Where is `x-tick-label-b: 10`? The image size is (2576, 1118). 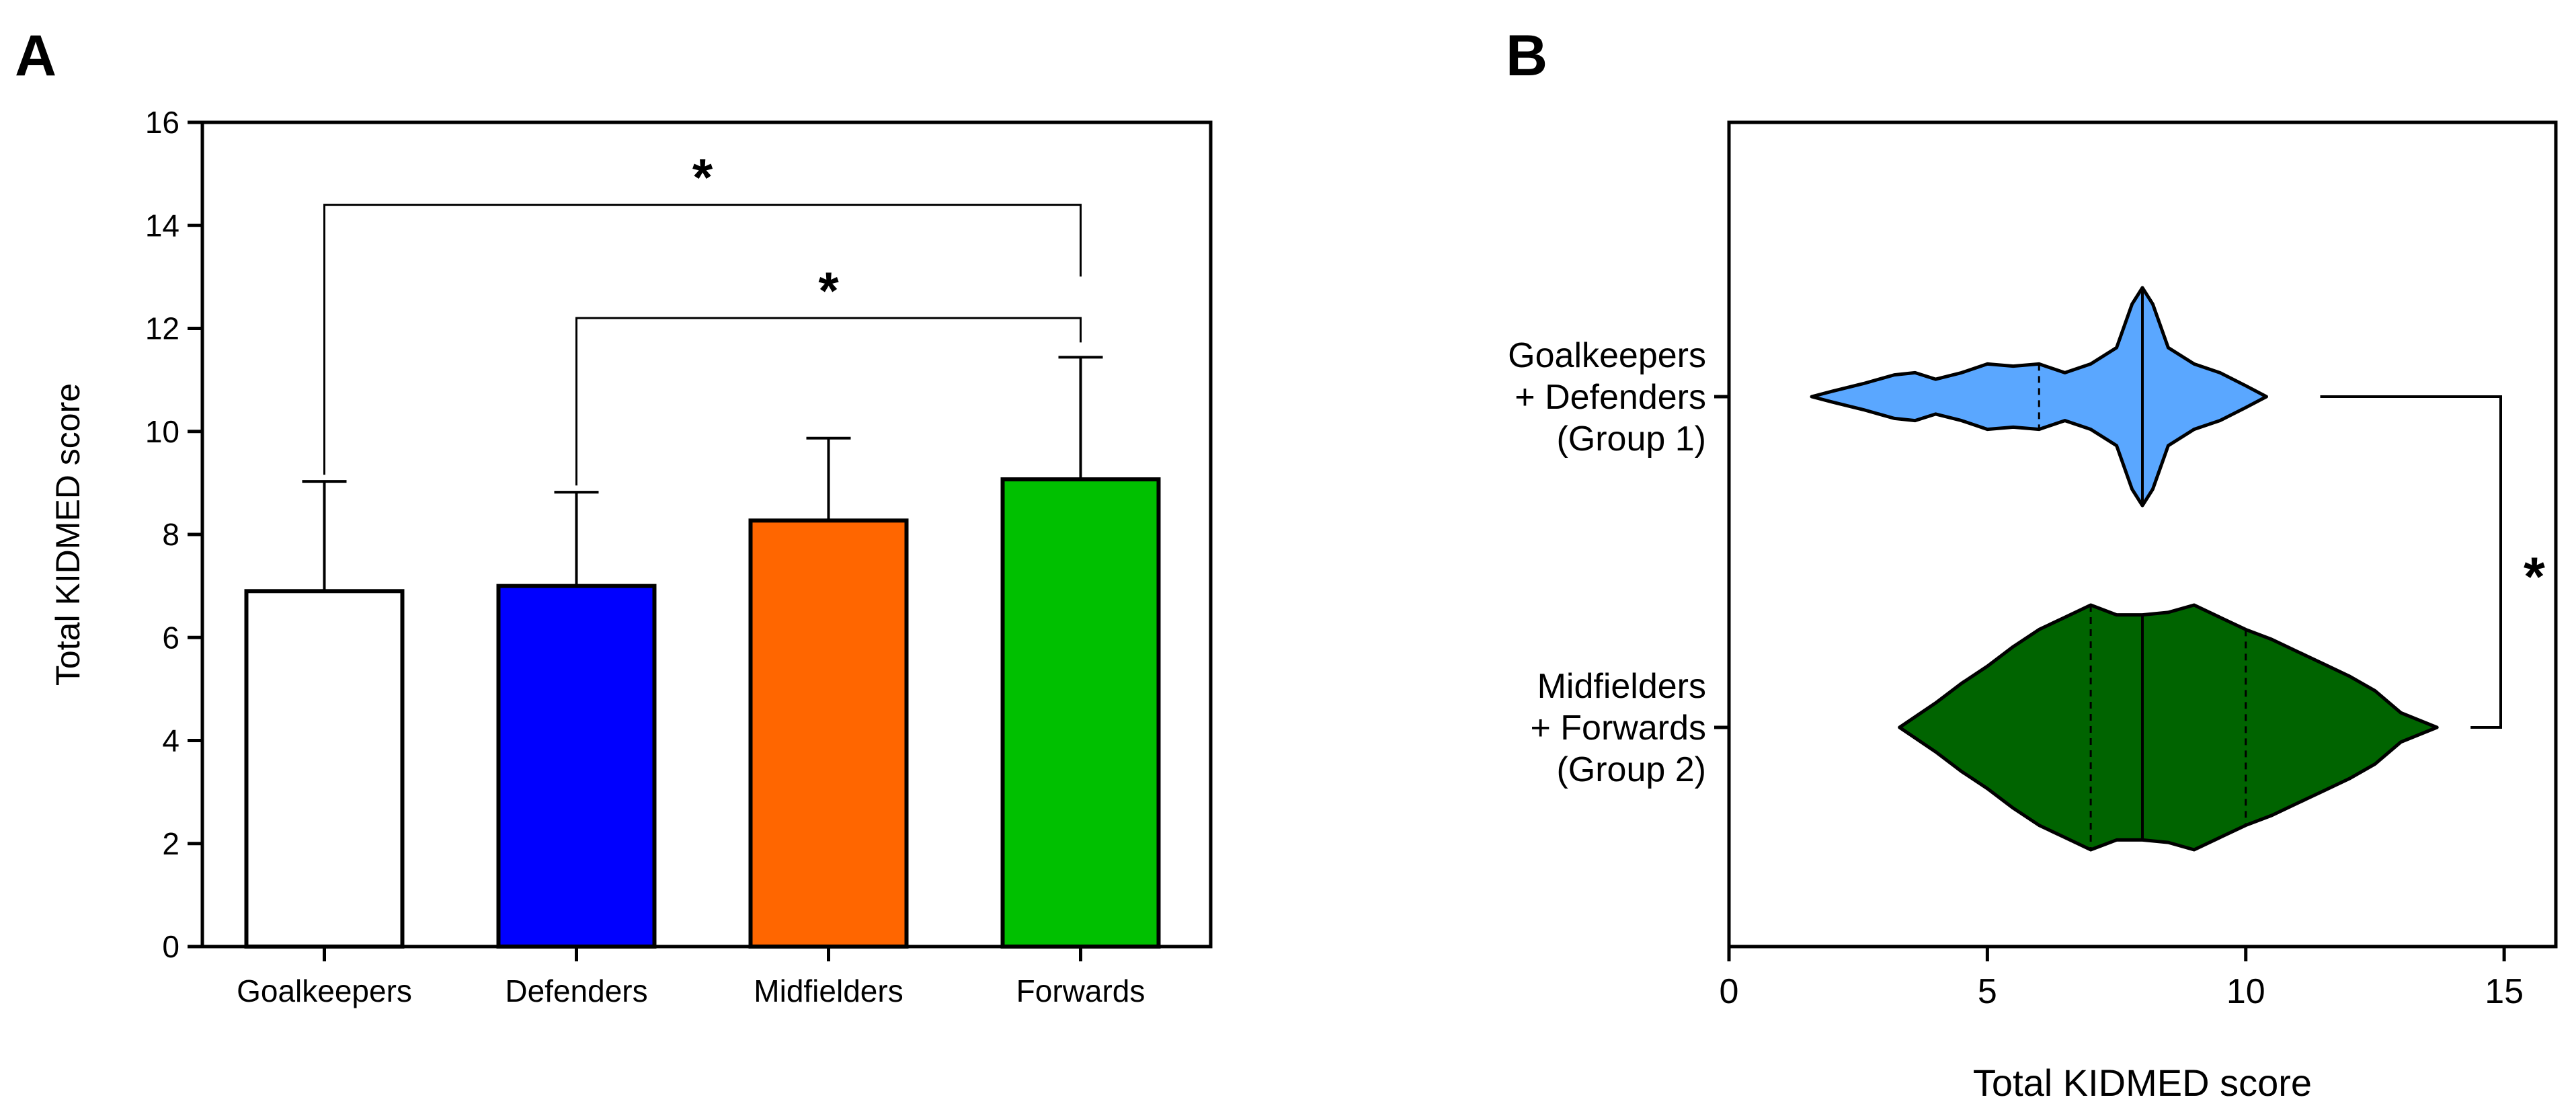
x-tick-label-b: 10 is located at coordinates (2245, 992).